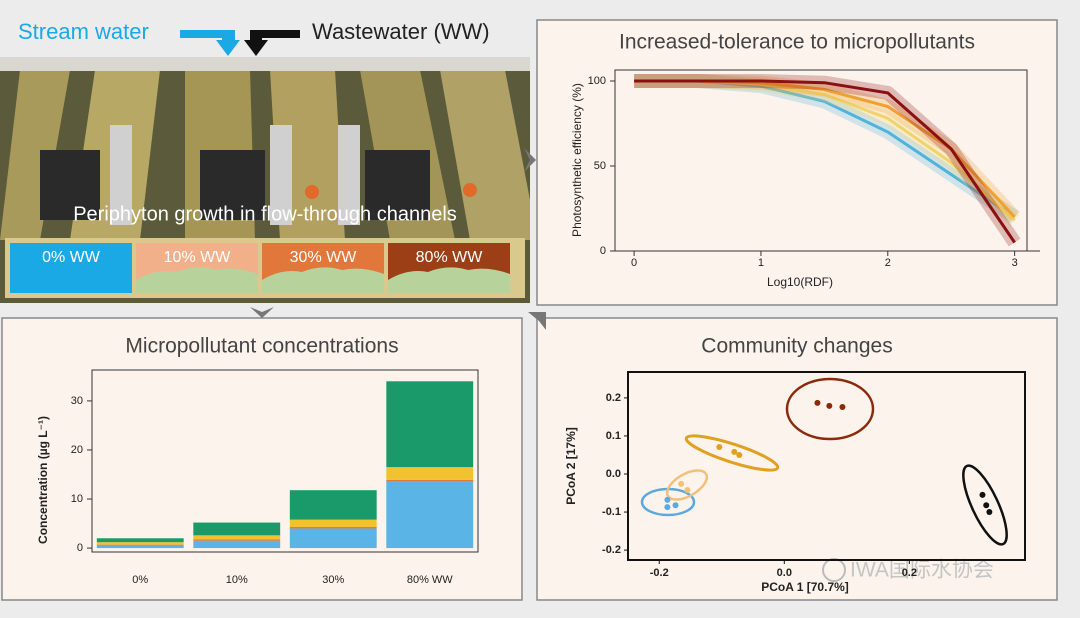 Image resolution: width=1080 pixels, height=618 pixels. I want to click on x-tick-label: -0.2, so click(659, 573).